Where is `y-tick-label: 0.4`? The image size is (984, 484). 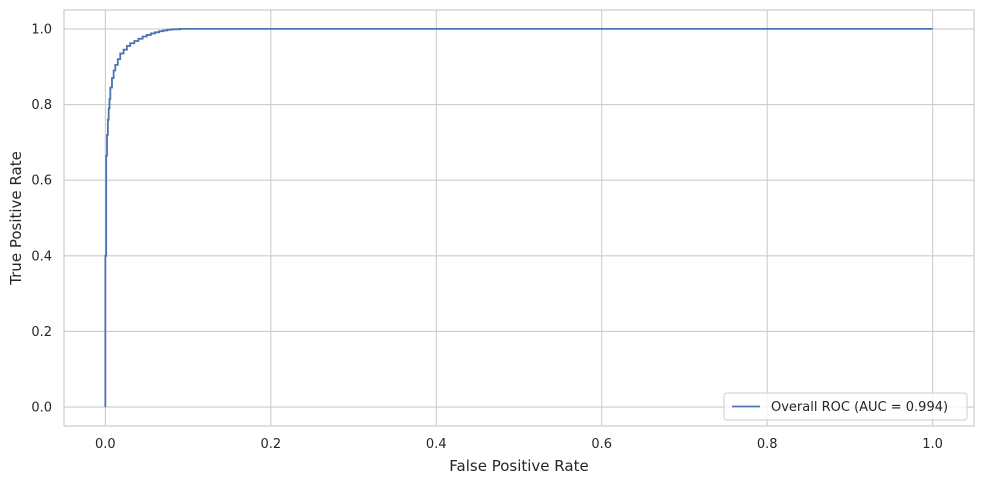 y-tick-label: 0.4 is located at coordinates (41, 256).